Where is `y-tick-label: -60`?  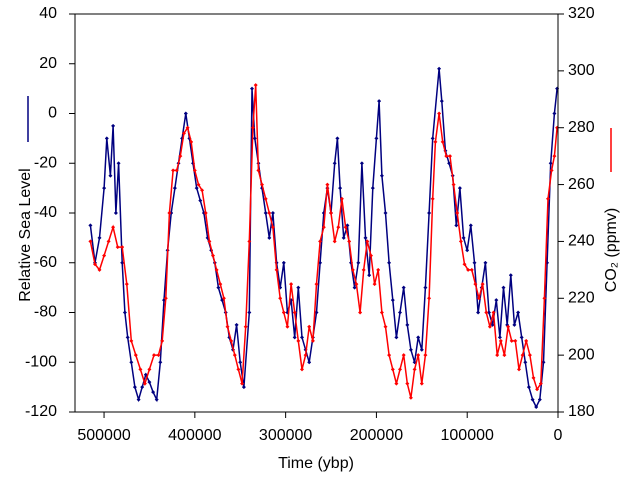
y-tick-label: -60 is located at coordinates (45, 262).